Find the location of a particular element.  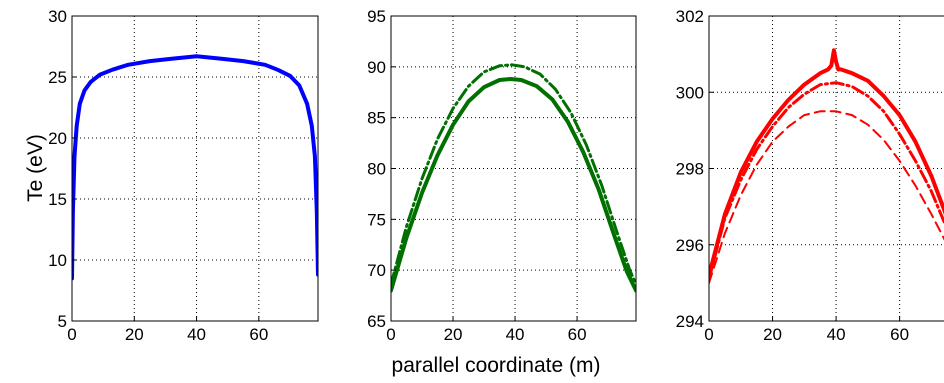

y-tick-label: 10 is located at coordinates (57, 260).